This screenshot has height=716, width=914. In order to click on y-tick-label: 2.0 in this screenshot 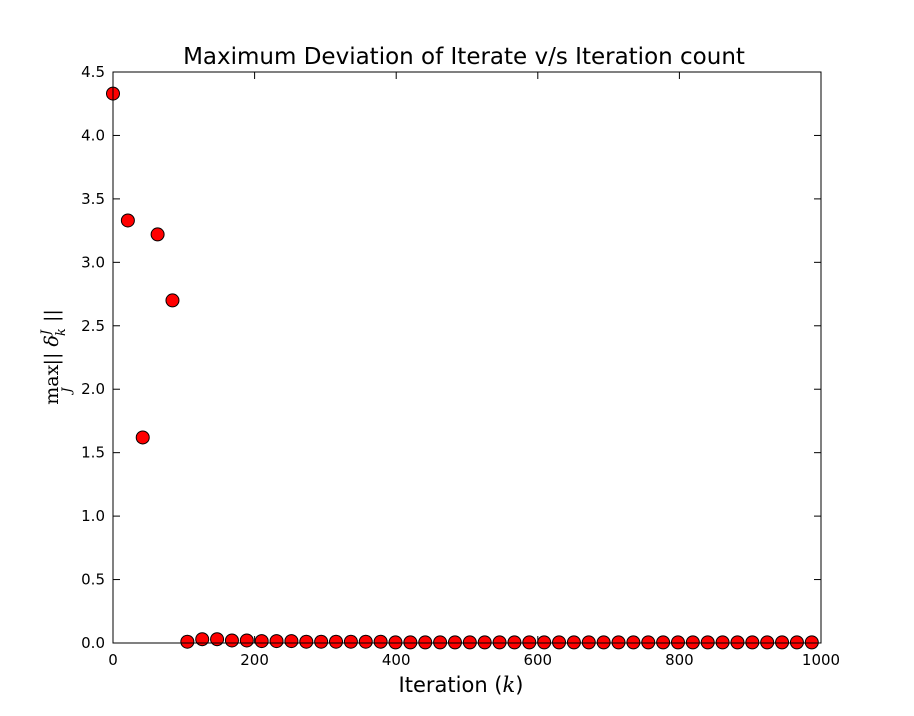, I will do `click(93, 389)`.